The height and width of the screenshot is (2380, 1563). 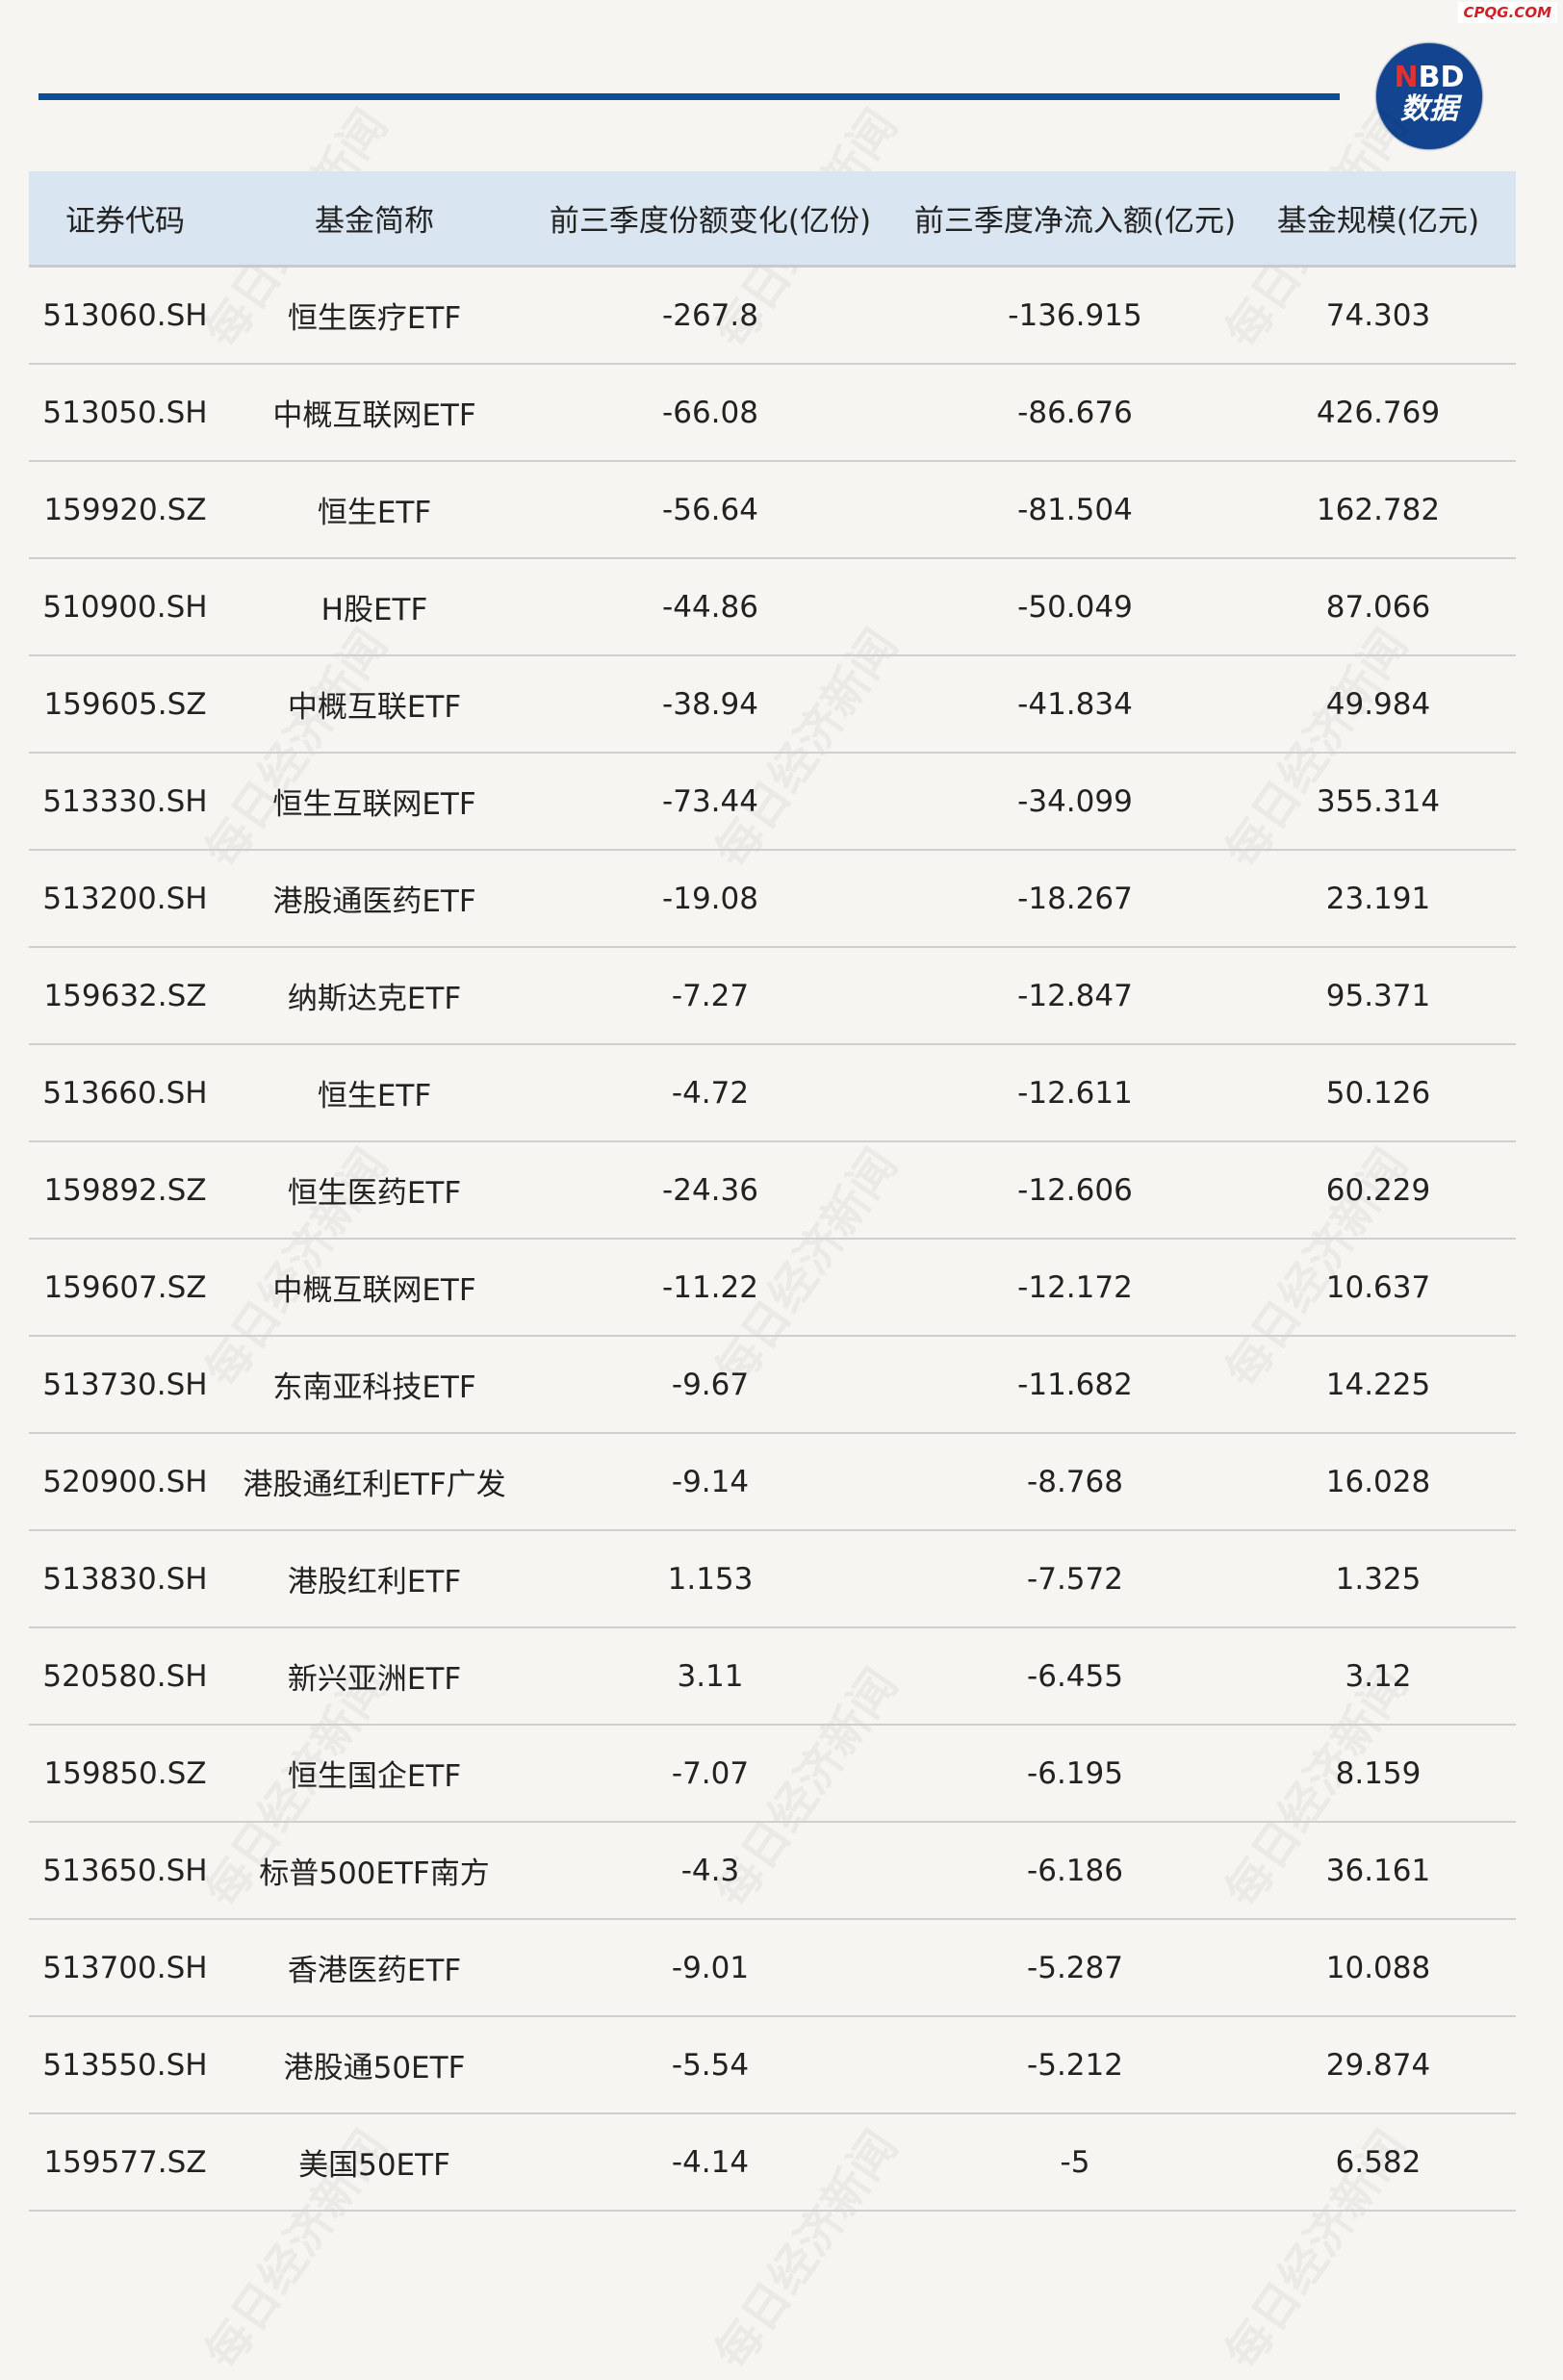 What do you see at coordinates (374, 1679) in the screenshot?
I see `cell-name: 新兴亚洲ETF` at bounding box center [374, 1679].